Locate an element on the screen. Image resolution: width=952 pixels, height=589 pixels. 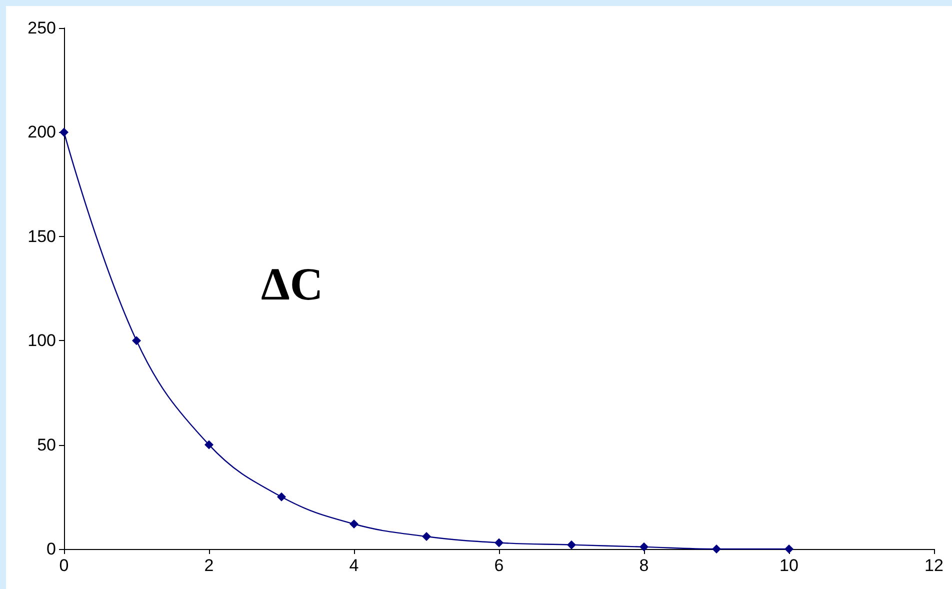
y-tick-label: 150 is located at coordinates (42, 236).